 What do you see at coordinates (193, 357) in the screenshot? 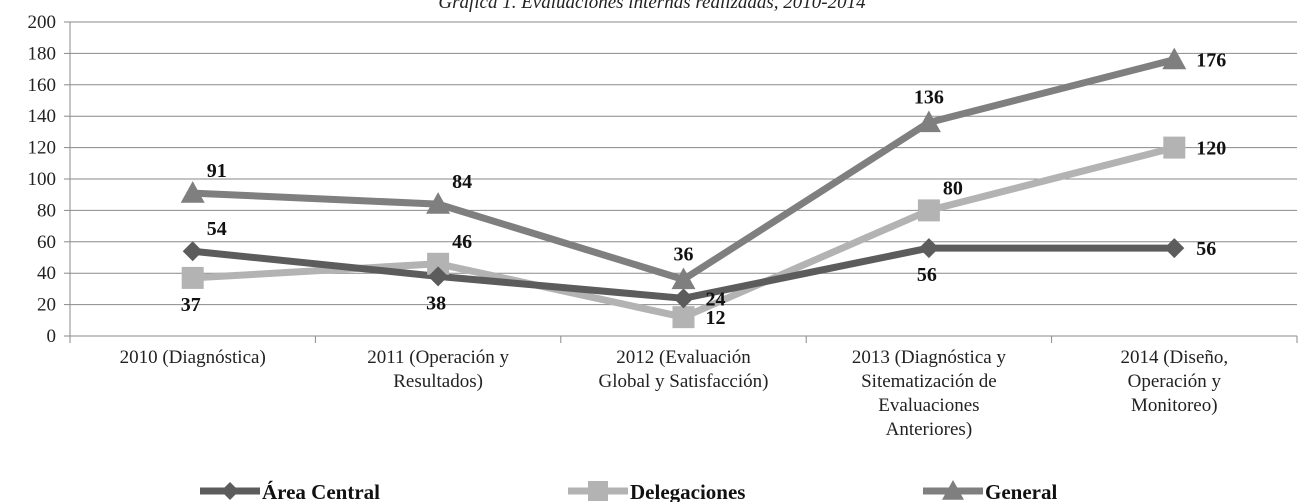
I see `x-category-label: 2010 (Diagnóstica)` at bounding box center [193, 357].